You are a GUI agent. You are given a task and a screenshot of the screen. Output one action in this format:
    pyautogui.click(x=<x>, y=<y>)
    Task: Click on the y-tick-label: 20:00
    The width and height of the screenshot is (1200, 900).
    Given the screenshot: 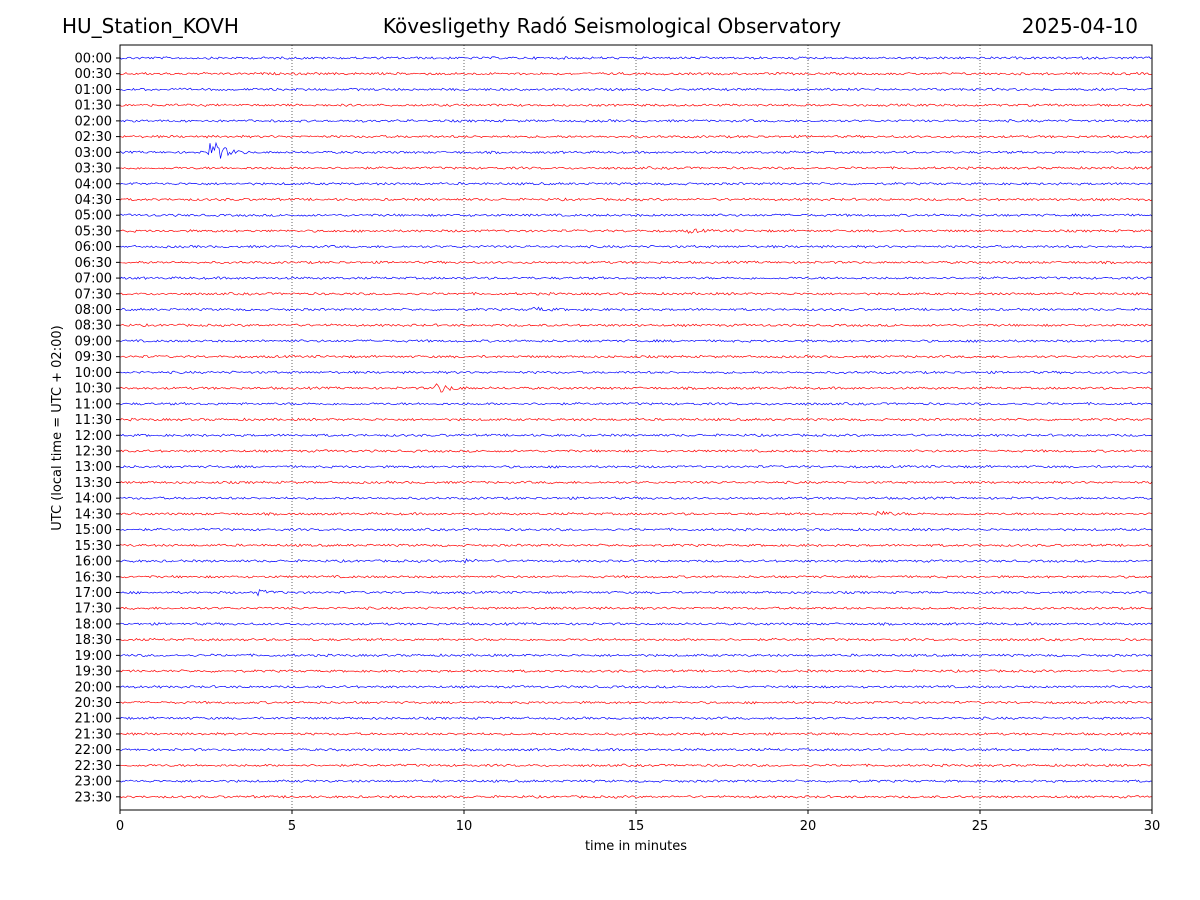 What is the action you would take?
    pyautogui.click(x=93, y=687)
    